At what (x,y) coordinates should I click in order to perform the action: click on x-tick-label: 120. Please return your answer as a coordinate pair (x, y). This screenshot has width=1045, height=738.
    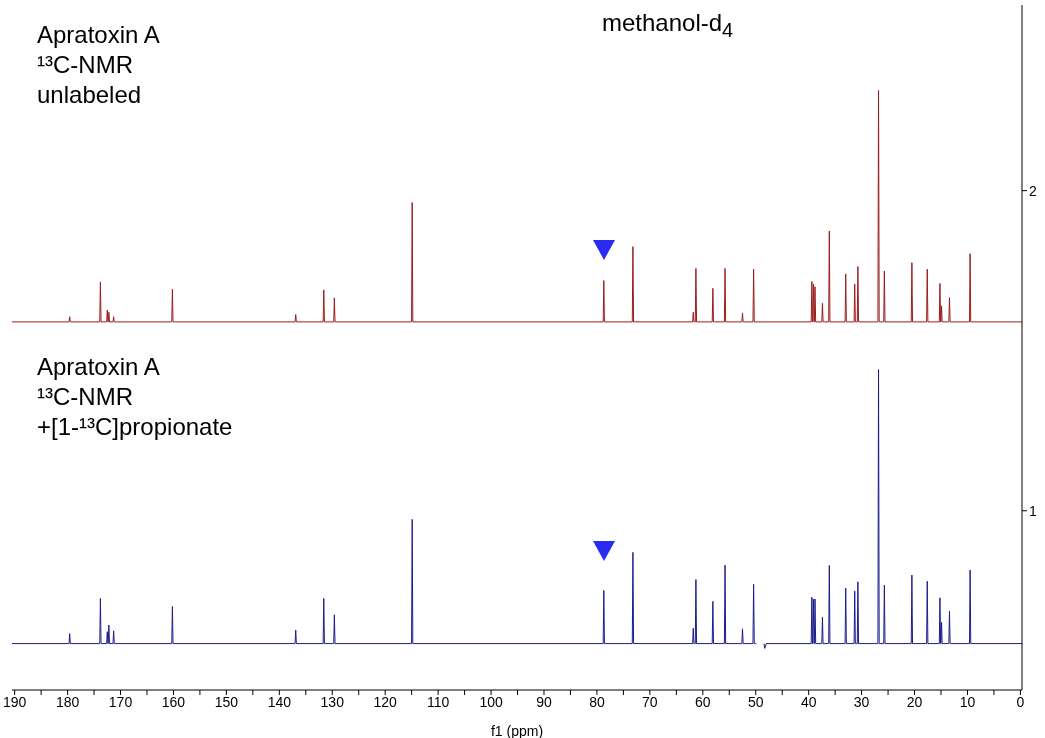
    Looking at the image, I should click on (385, 701).